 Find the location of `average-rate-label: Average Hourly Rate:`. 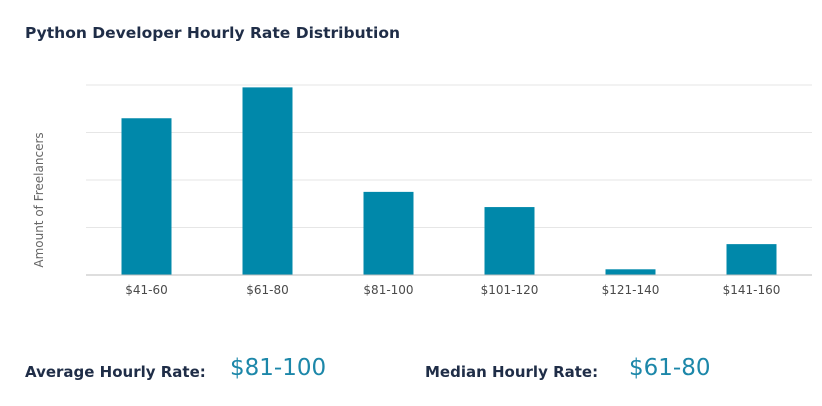

average-rate-label: Average Hourly Rate: is located at coordinates (115, 372).